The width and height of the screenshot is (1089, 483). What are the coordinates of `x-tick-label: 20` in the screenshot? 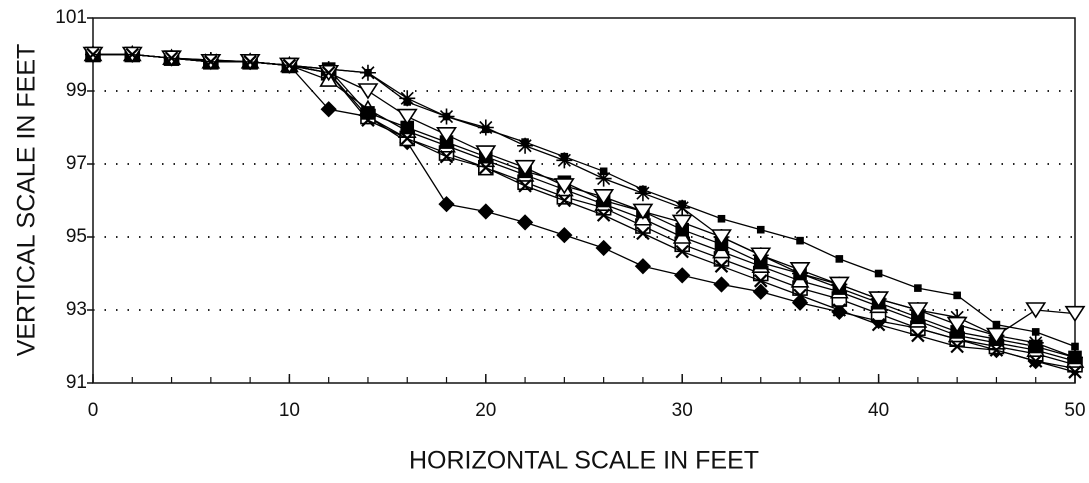 It's located at (485, 410).